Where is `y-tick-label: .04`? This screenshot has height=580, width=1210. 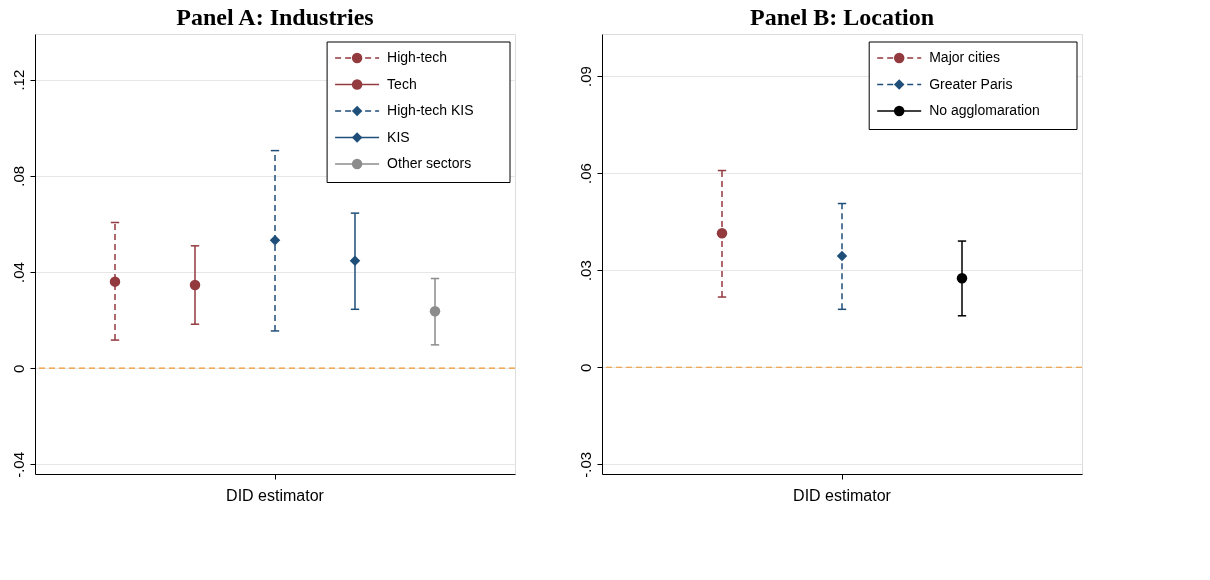
y-tick-label: .04 is located at coordinates (18, 272).